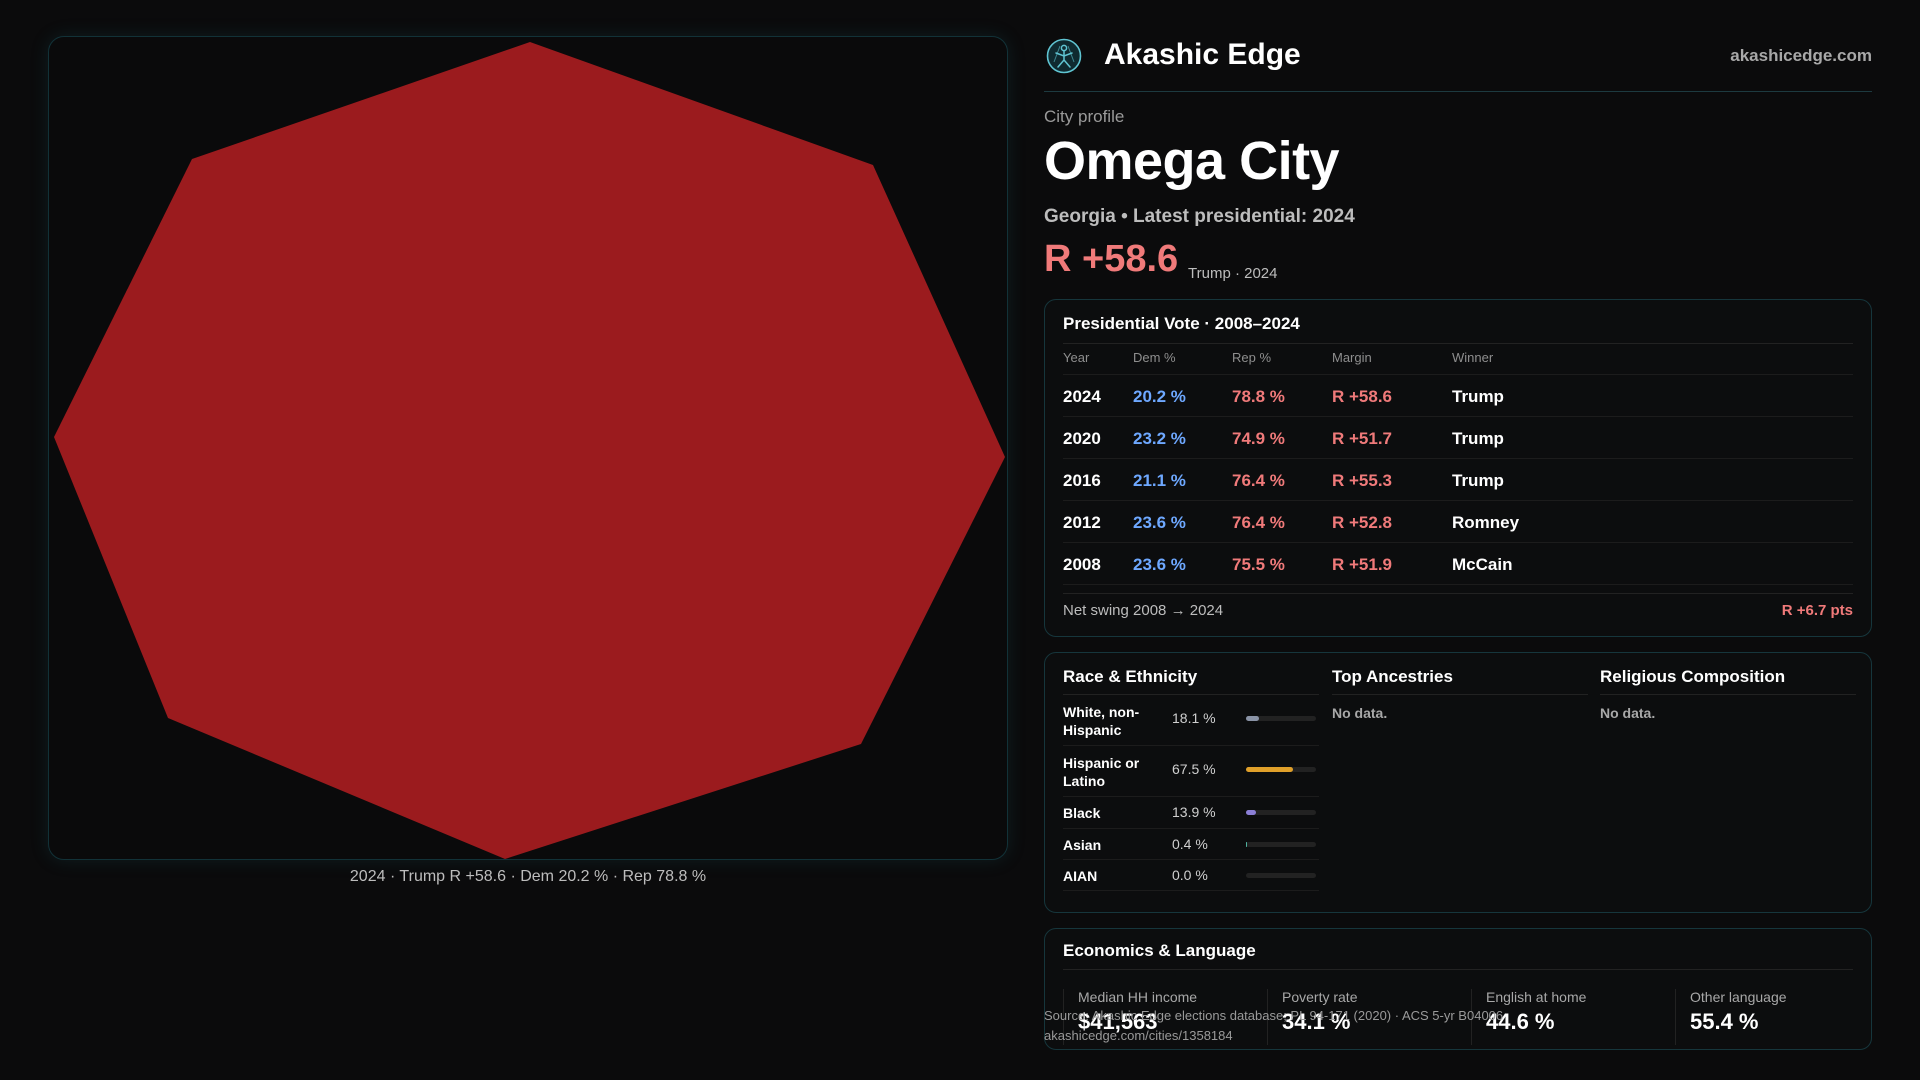 The image size is (1920, 1080). What do you see at coordinates (1362, 522) in the screenshot?
I see `margin-cell: R +52.8` at bounding box center [1362, 522].